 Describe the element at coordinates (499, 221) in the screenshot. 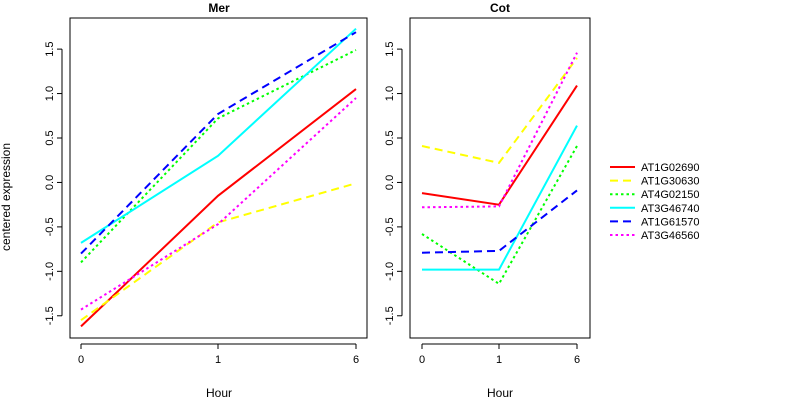

I see `series-line-at1g61570` at that location.